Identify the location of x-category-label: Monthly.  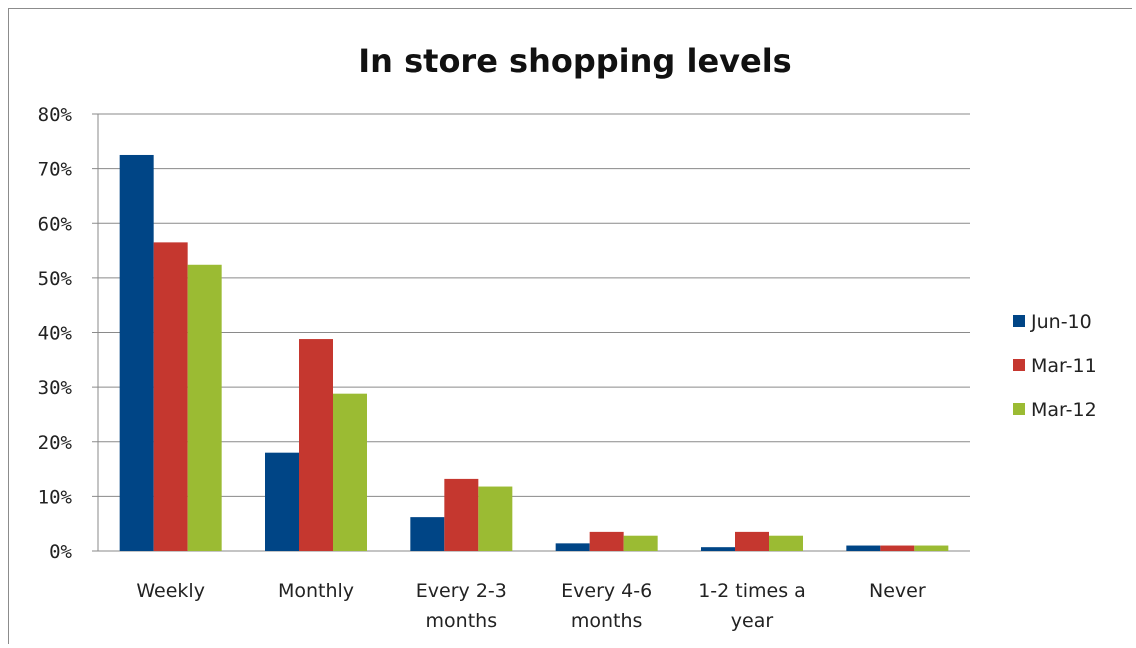
(316, 591).